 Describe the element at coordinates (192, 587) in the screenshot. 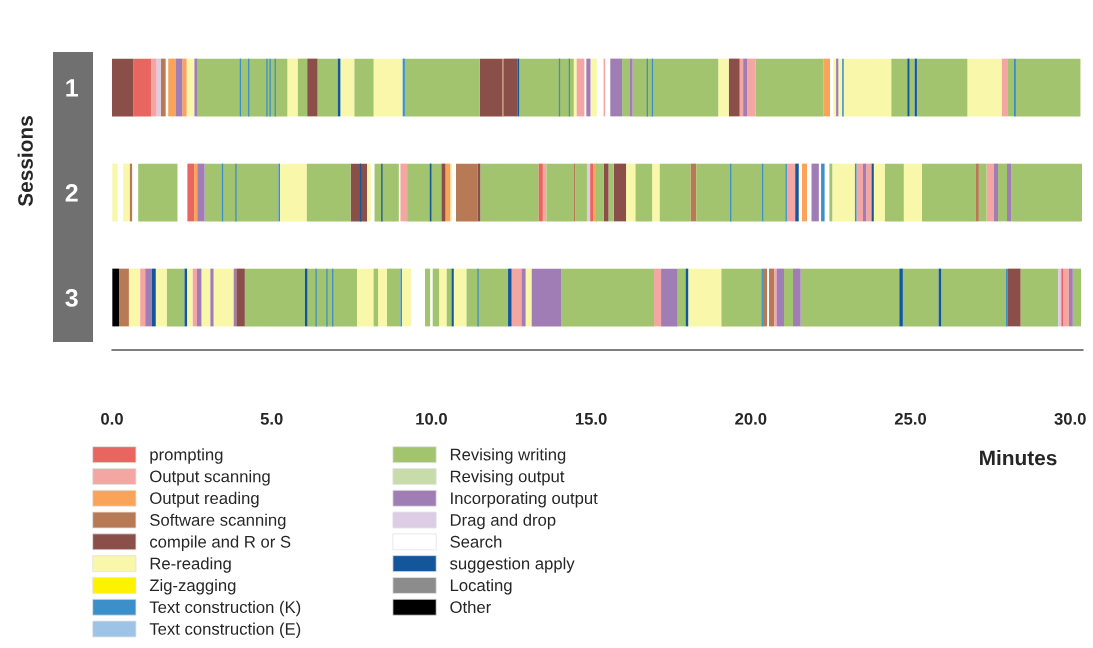

I see `legend-label: Zig-zagging` at that location.